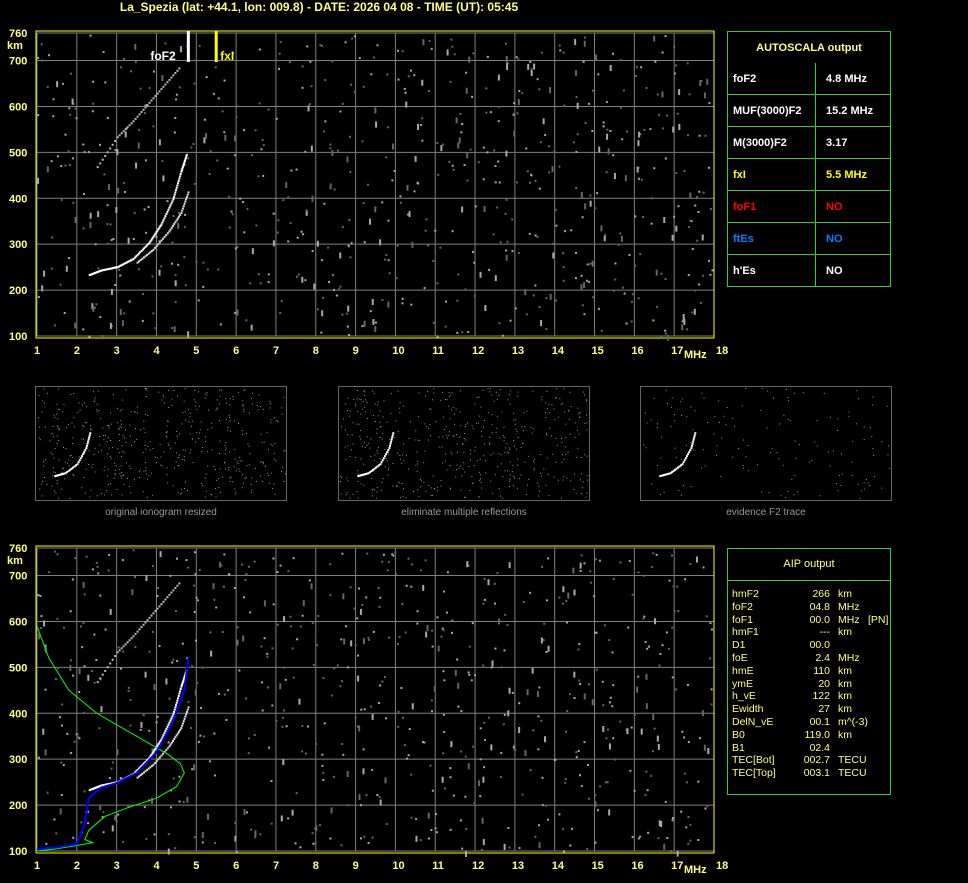 This screenshot has height=883, width=968. Describe the element at coordinates (677, 351) in the screenshot. I see `x-tick-label: 17` at that location.